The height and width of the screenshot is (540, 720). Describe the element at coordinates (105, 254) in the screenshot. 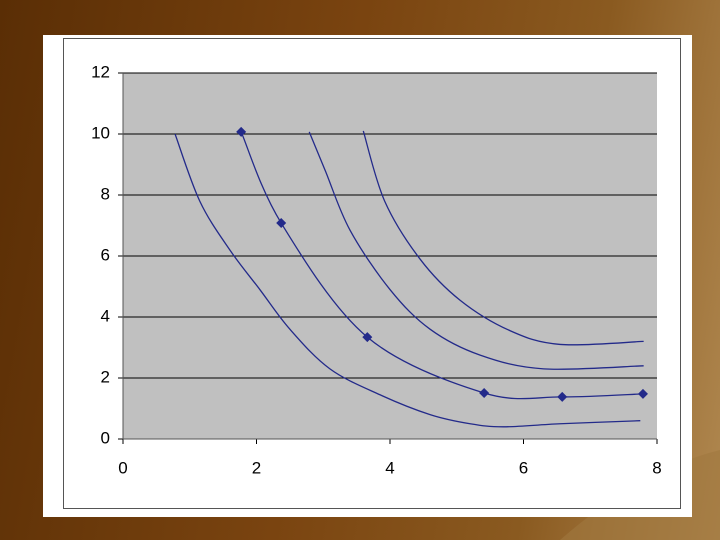

I see `y-tick-label: 6` at that location.